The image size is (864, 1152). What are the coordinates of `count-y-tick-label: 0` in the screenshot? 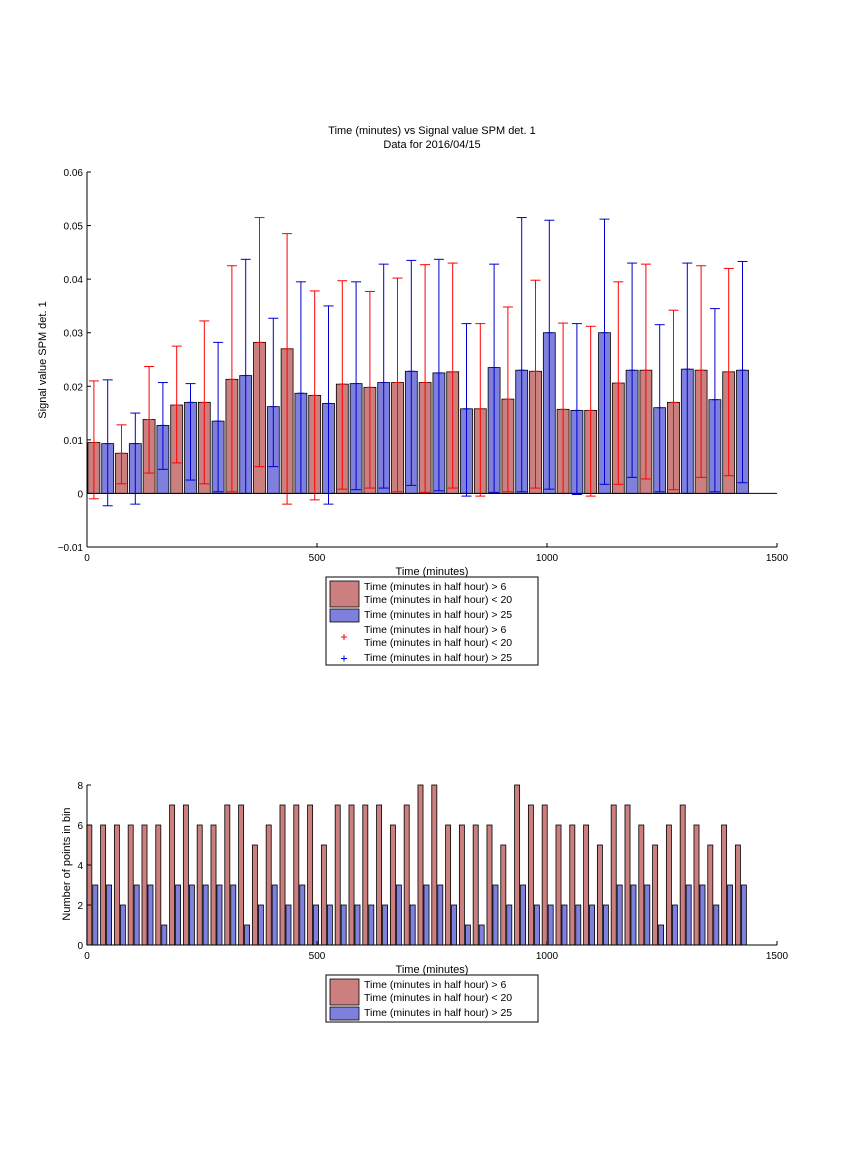 It's located at (80, 946).